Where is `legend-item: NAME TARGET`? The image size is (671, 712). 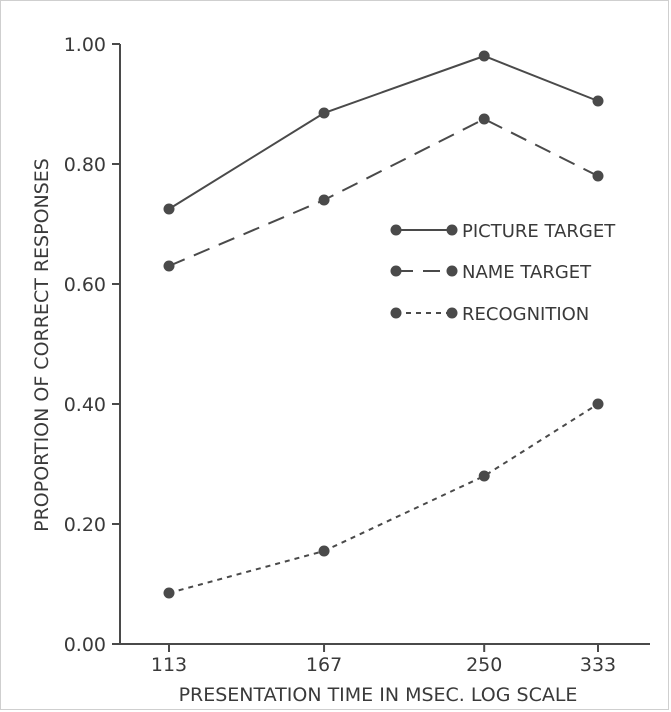
legend-item: NAME TARGET is located at coordinates (491, 272).